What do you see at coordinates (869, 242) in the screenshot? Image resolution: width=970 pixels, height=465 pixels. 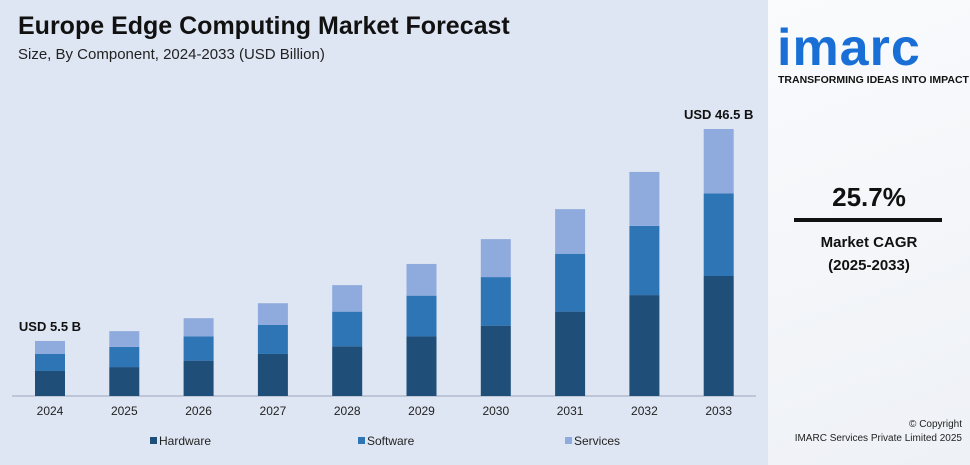 I see `cagr-label: Market CAGR` at bounding box center [869, 242].